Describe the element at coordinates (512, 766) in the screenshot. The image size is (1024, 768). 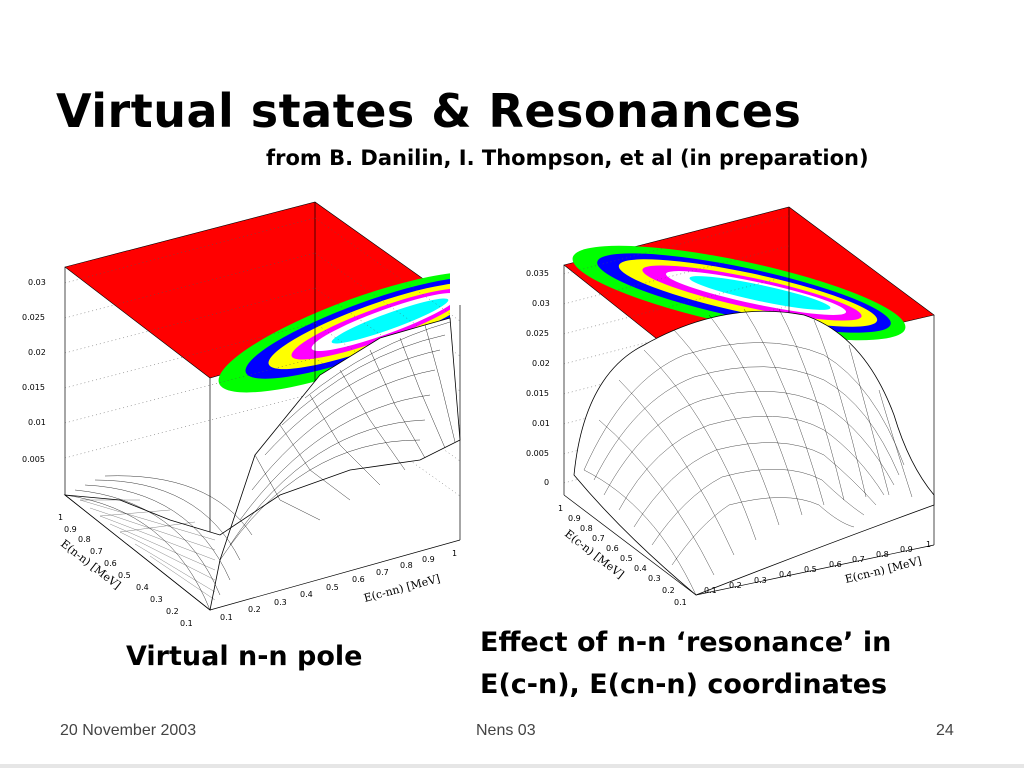
I see `bottom-divider` at that location.